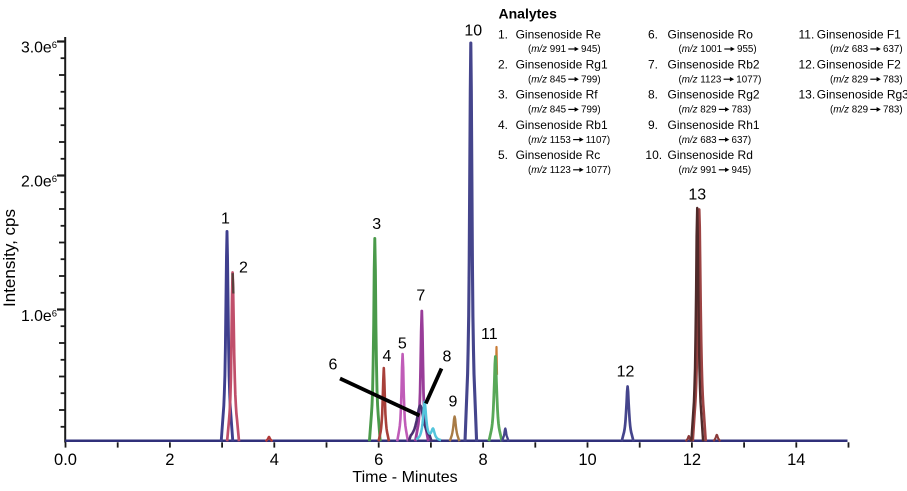  Describe the element at coordinates (489, 334) in the screenshot. I see `svg-text: 11` at that location.